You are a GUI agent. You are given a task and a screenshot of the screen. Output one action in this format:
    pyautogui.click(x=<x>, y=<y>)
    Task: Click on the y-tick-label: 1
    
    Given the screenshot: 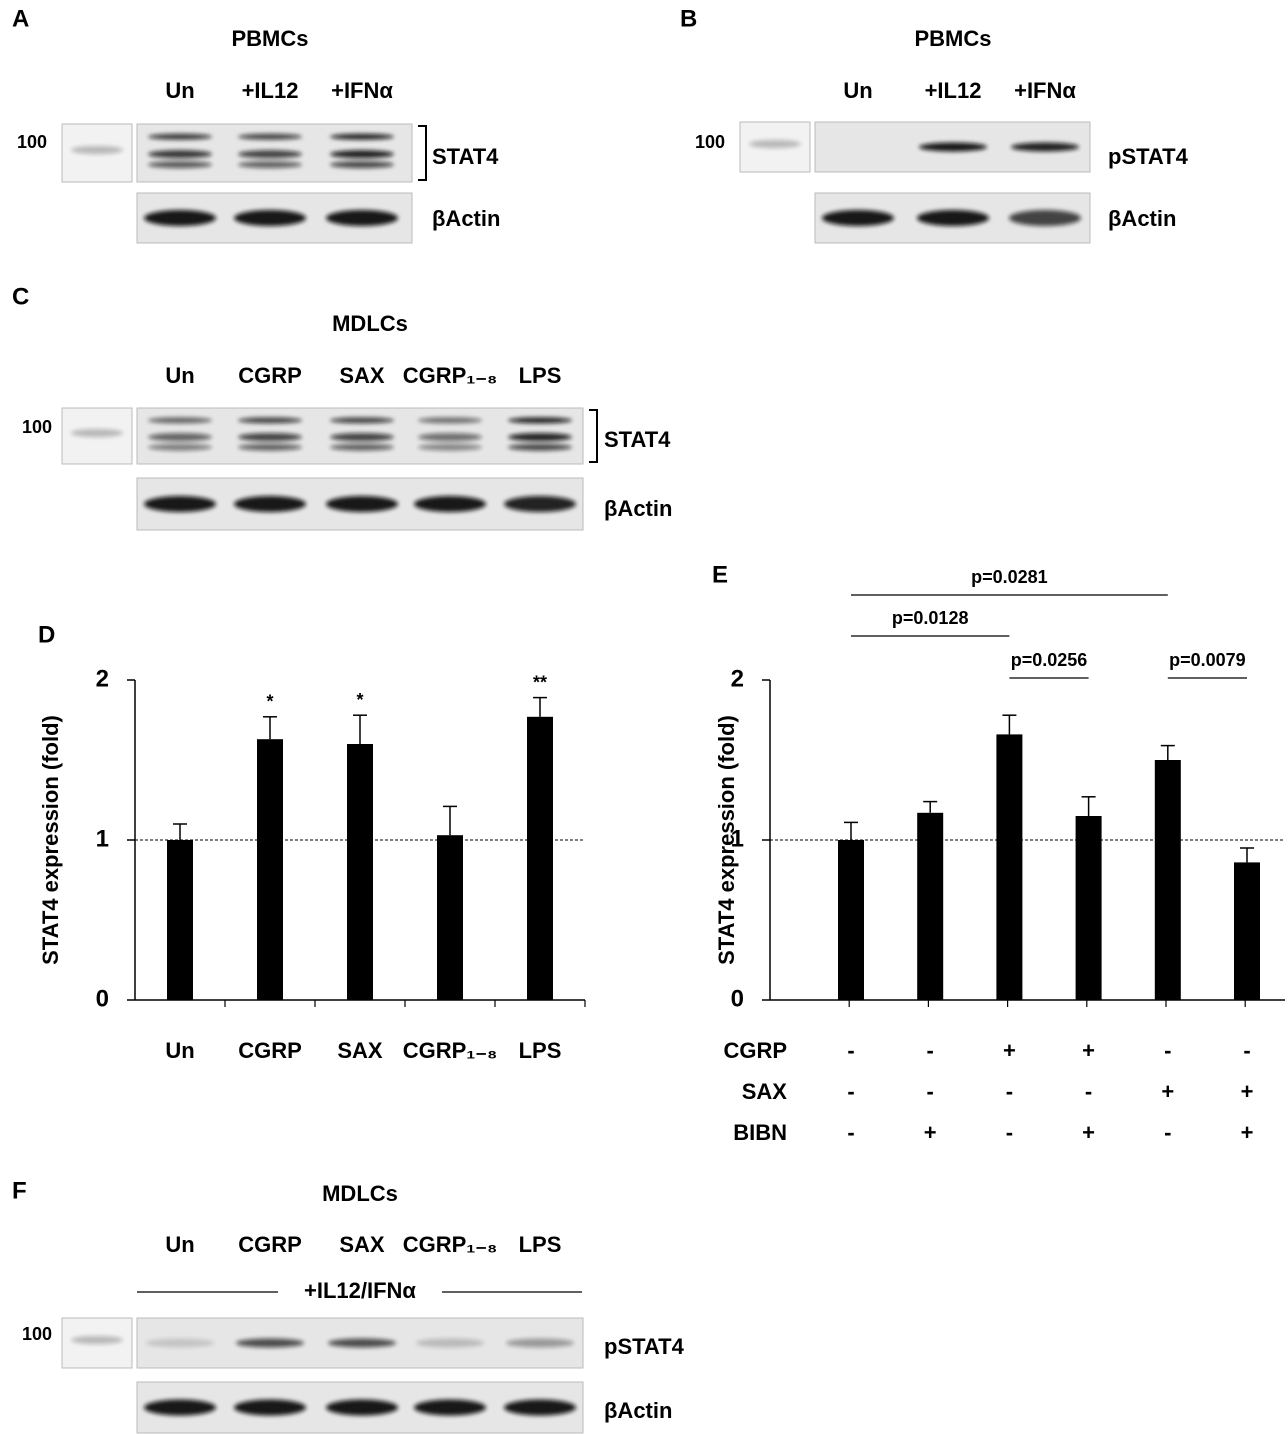 What is the action you would take?
    pyautogui.click(x=102, y=838)
    